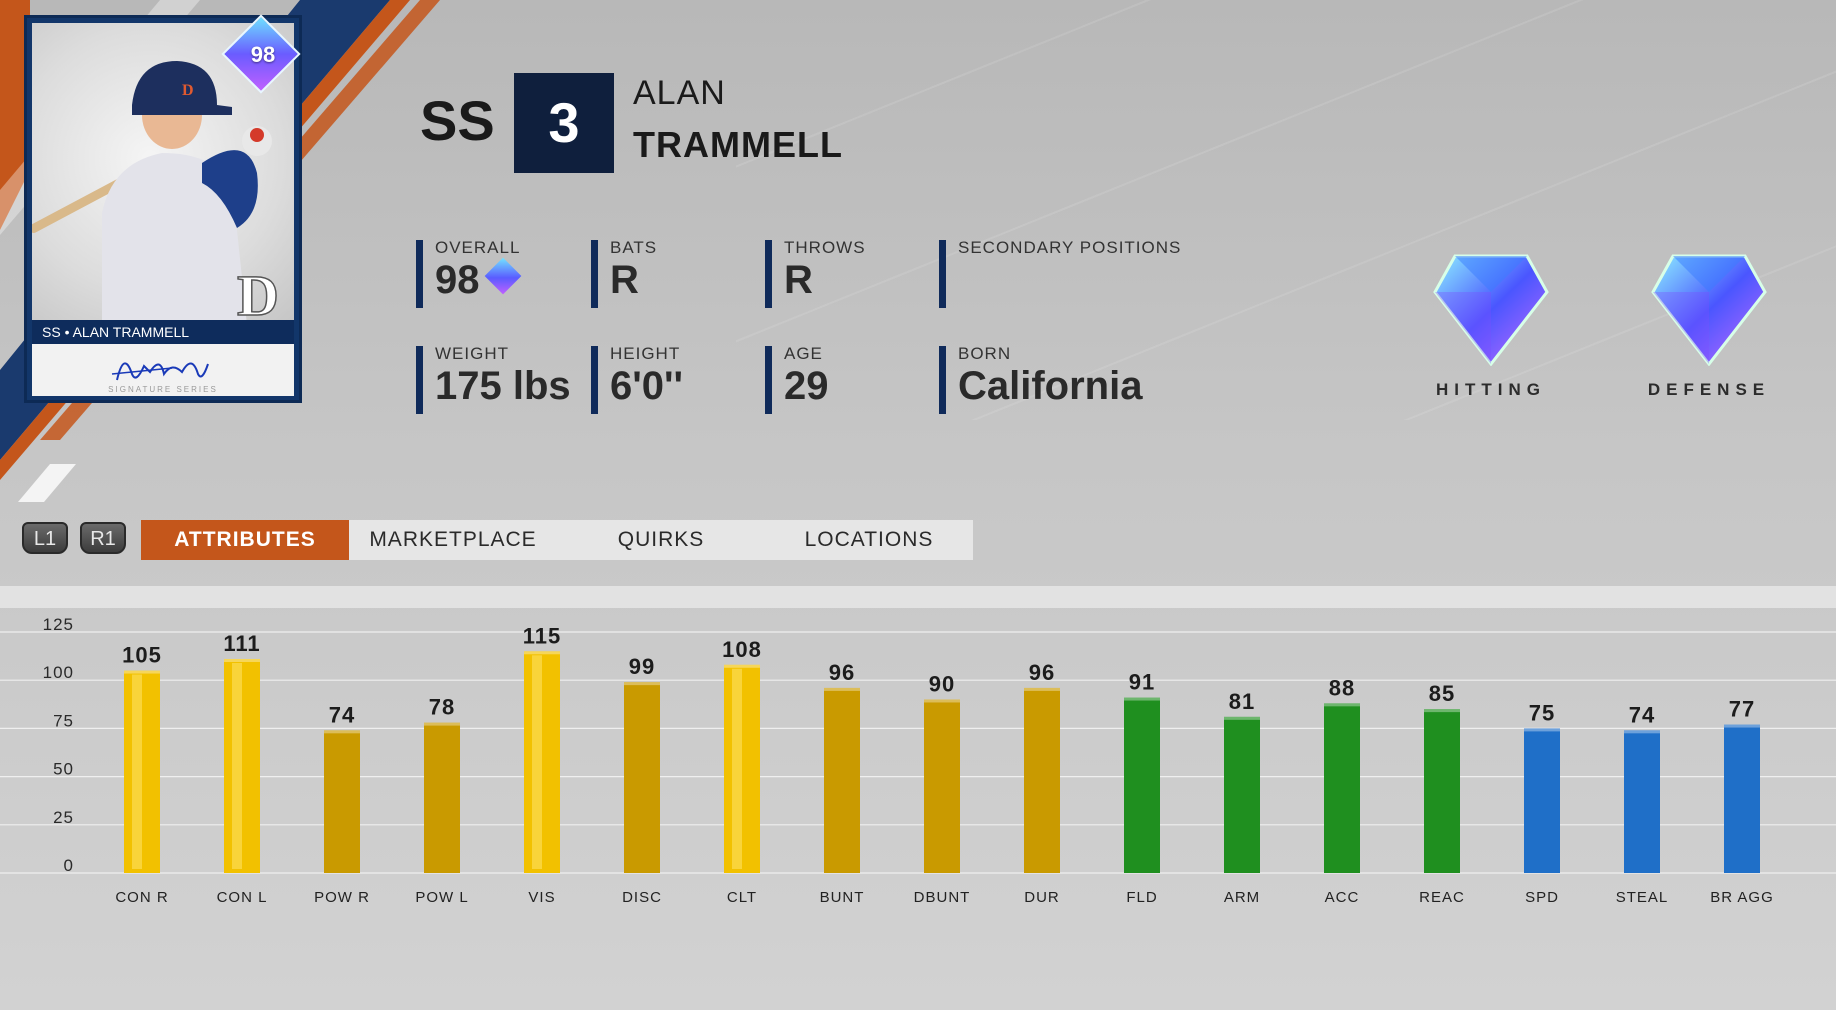  I want to click on bar-value-label: 81, so click(1242, 701).